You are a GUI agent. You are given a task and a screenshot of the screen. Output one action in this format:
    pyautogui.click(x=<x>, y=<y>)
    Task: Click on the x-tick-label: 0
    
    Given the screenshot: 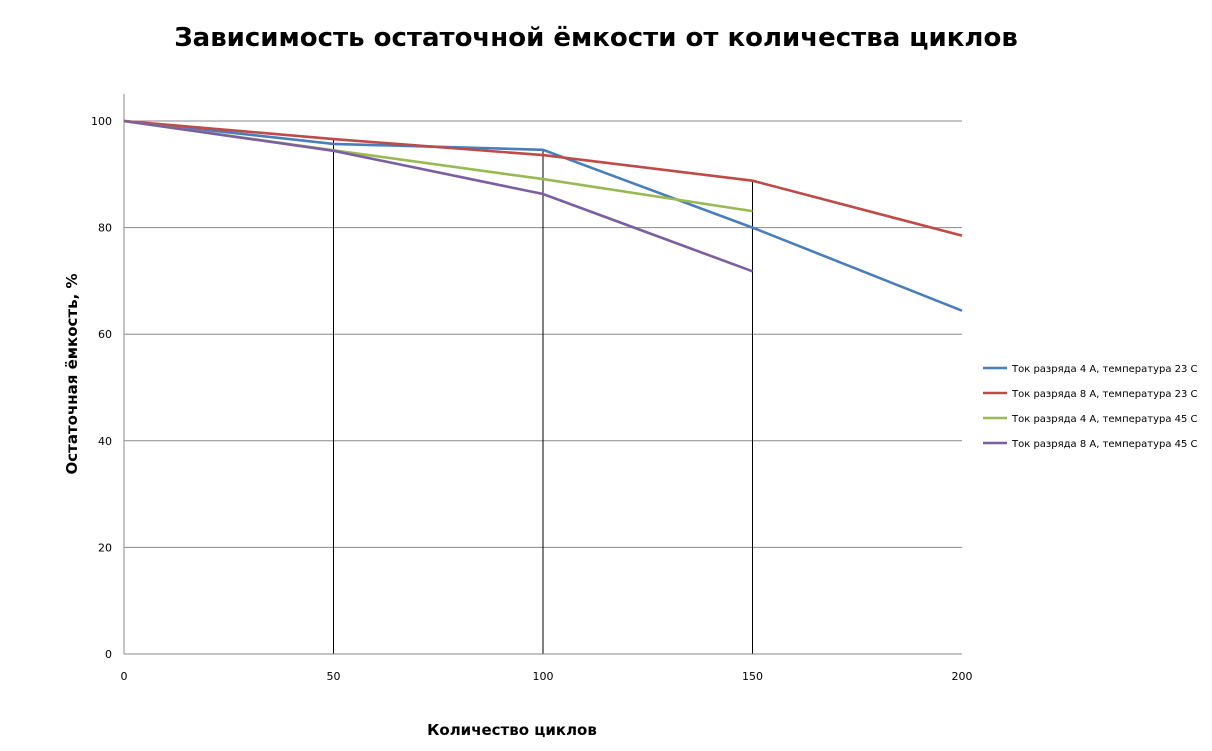 What is the action you would take?
    pyautogui.click(x=124, y=676)
    